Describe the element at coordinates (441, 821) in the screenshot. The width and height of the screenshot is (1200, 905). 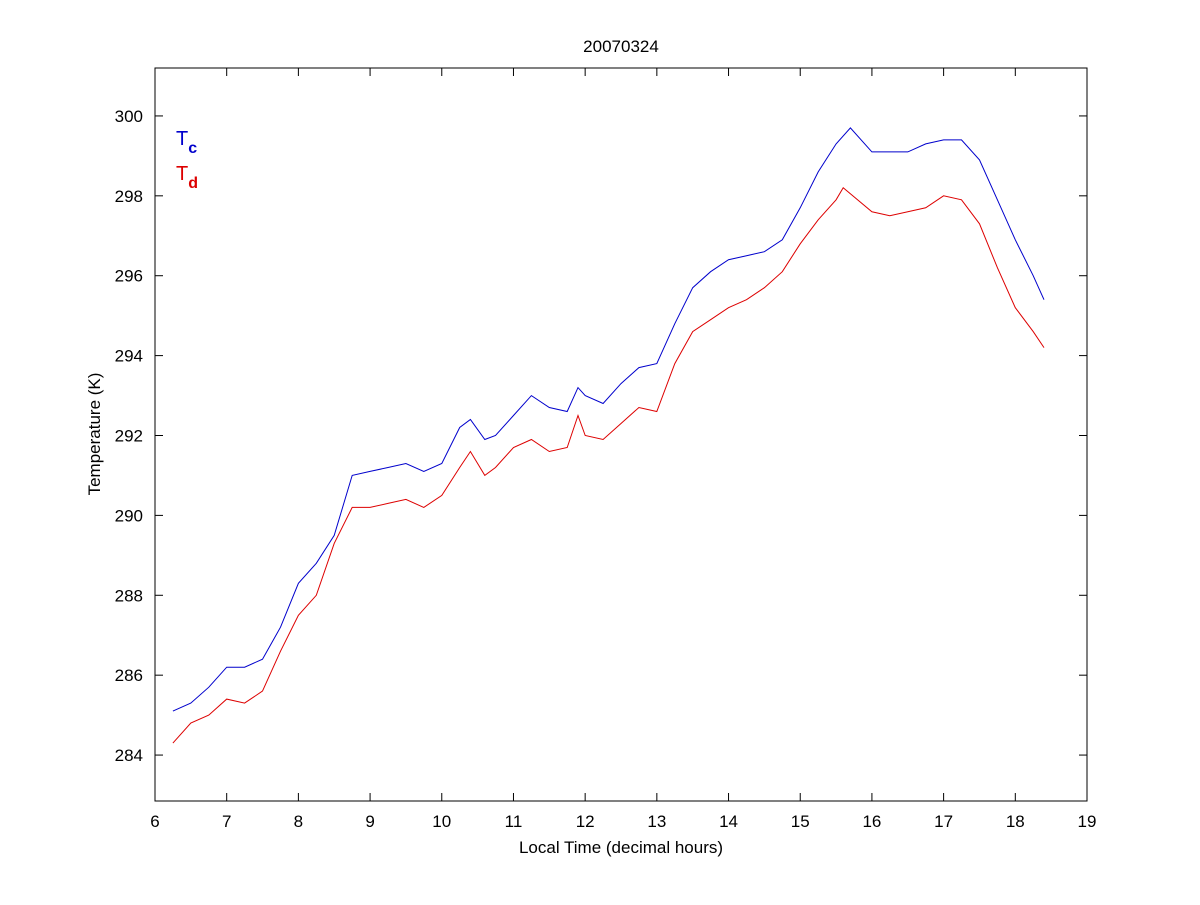
I see `x-tick-label: 10` at that location.